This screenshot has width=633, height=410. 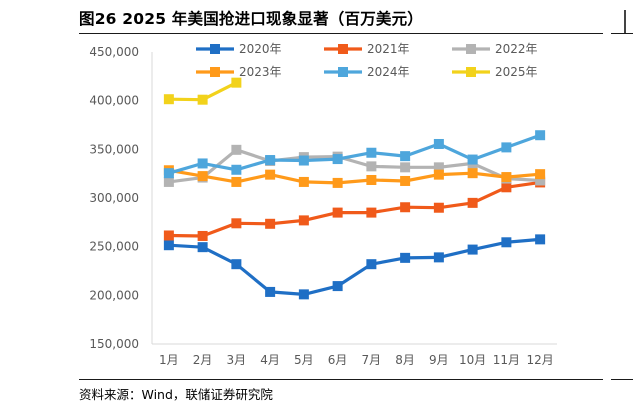 I want to click on y-tick-label: 400,000, so click(x=114, y=101).